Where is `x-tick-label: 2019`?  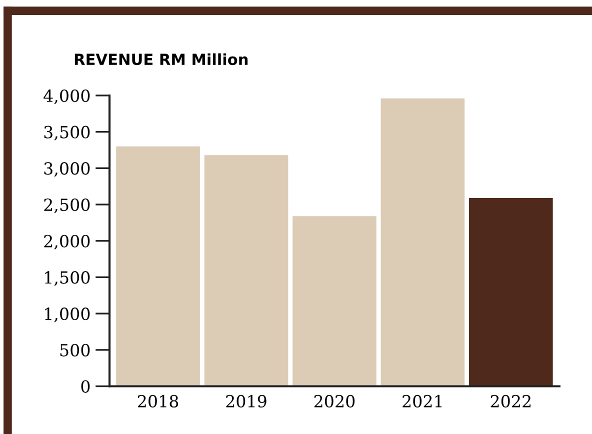
x-tick-label: 2019 is located at coordinates (246, 401).